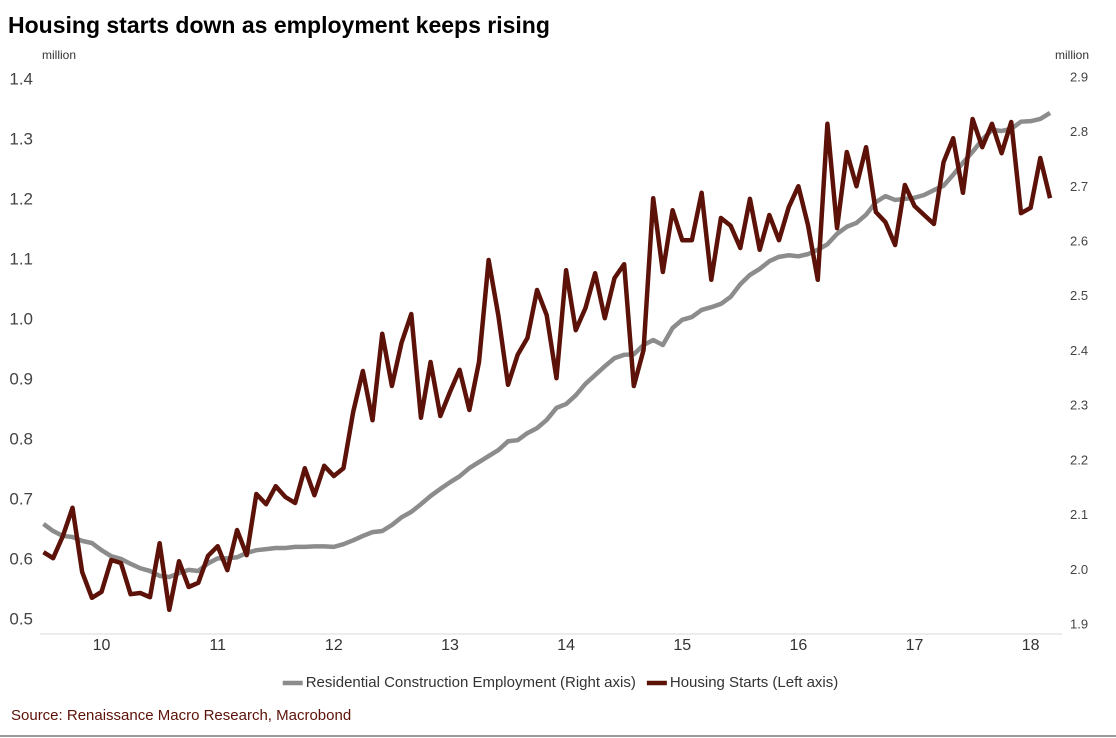  What do you see at coordinates (1079, 350) in the screenshot?
I see `y2-tick-label: 2.4` at bounding box center [1079, 350].